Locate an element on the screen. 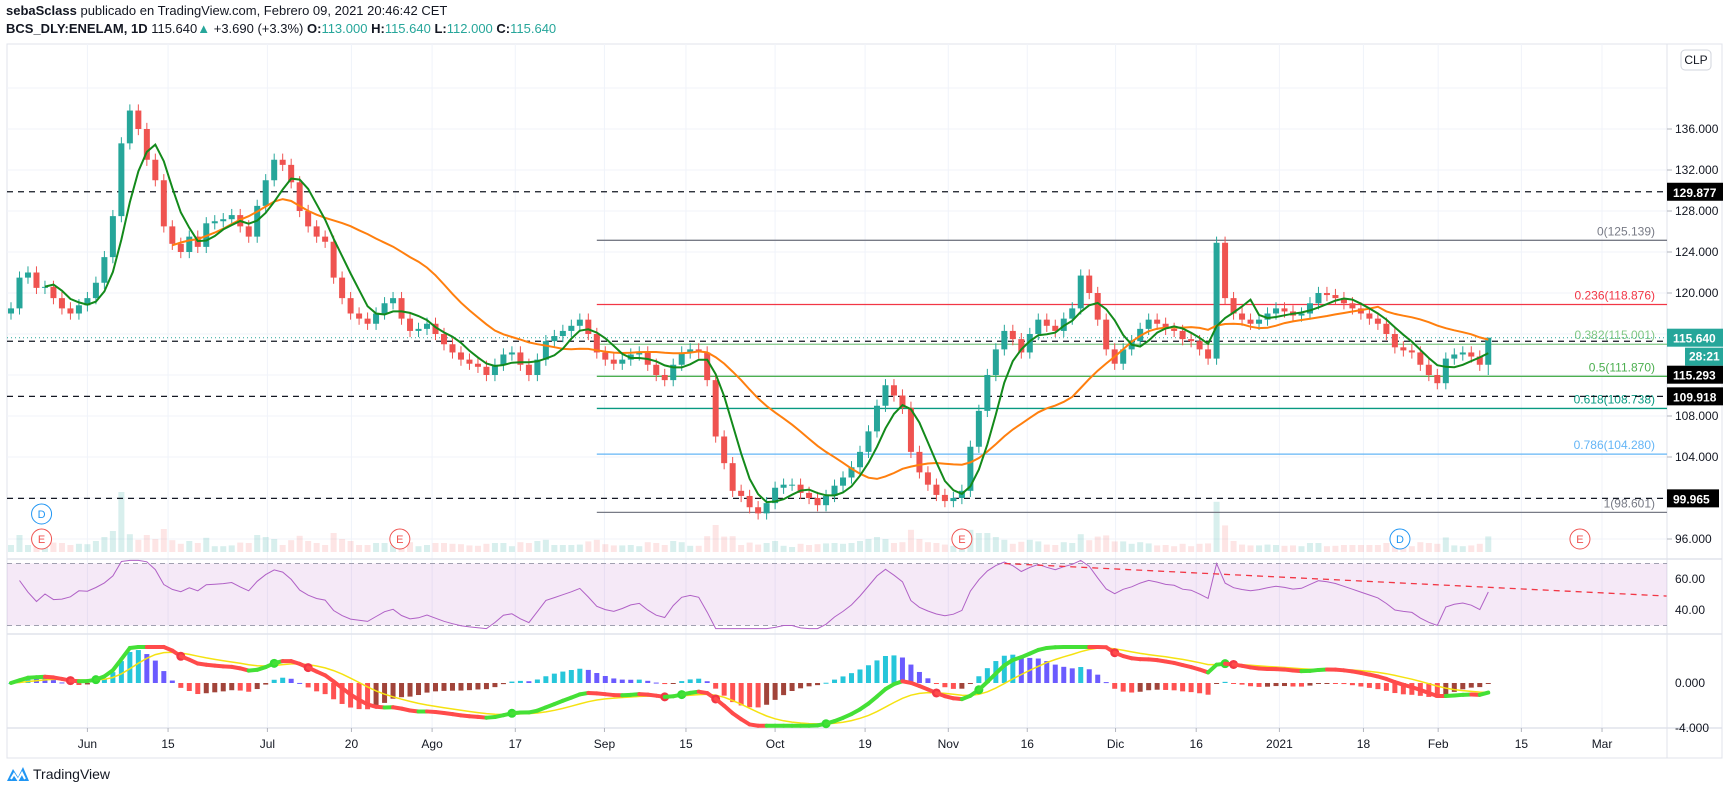 The height and width of the screenshot is (795, 1729). event-marker-label: E is located at coordinates (1579, 540).